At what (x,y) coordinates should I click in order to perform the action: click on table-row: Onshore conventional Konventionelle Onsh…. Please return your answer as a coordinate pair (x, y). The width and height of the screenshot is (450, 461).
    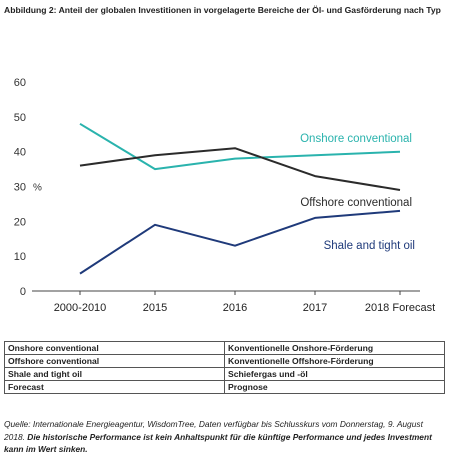
    Looking at the image, I should click on (224, 348).